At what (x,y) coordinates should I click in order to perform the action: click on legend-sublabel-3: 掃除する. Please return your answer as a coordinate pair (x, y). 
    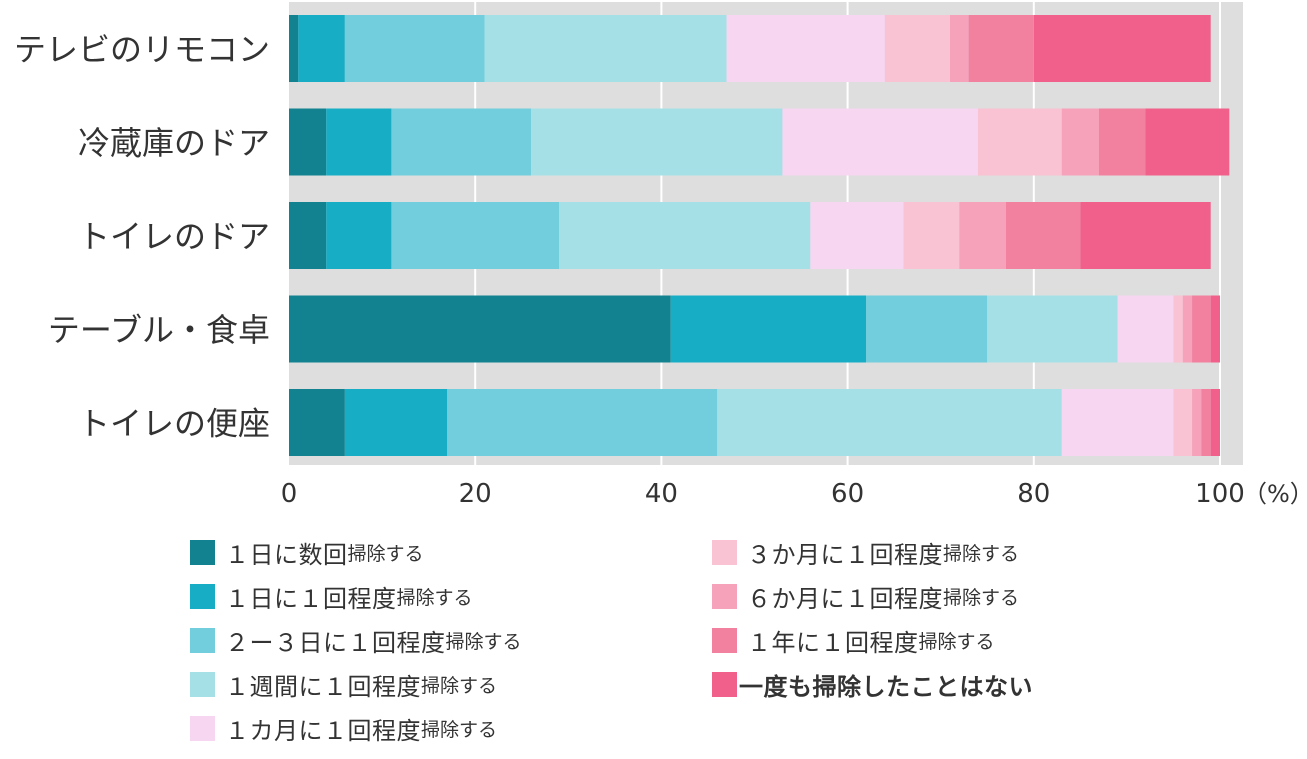
    Looking at the image, I should click on (483, 642).